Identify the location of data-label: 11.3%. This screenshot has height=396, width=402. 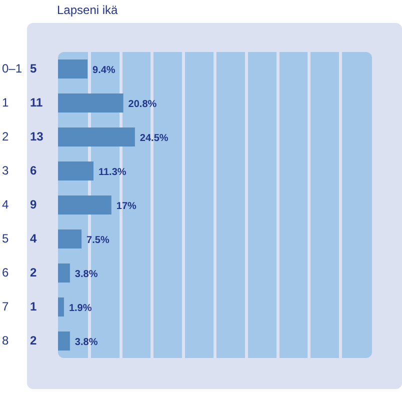
(112, 172).